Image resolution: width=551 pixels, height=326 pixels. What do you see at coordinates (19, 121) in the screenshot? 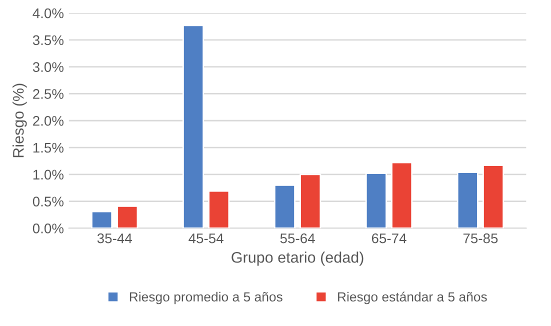
I see `y-axis-title: Riesgo (%)` at bounding box center [19, 121].